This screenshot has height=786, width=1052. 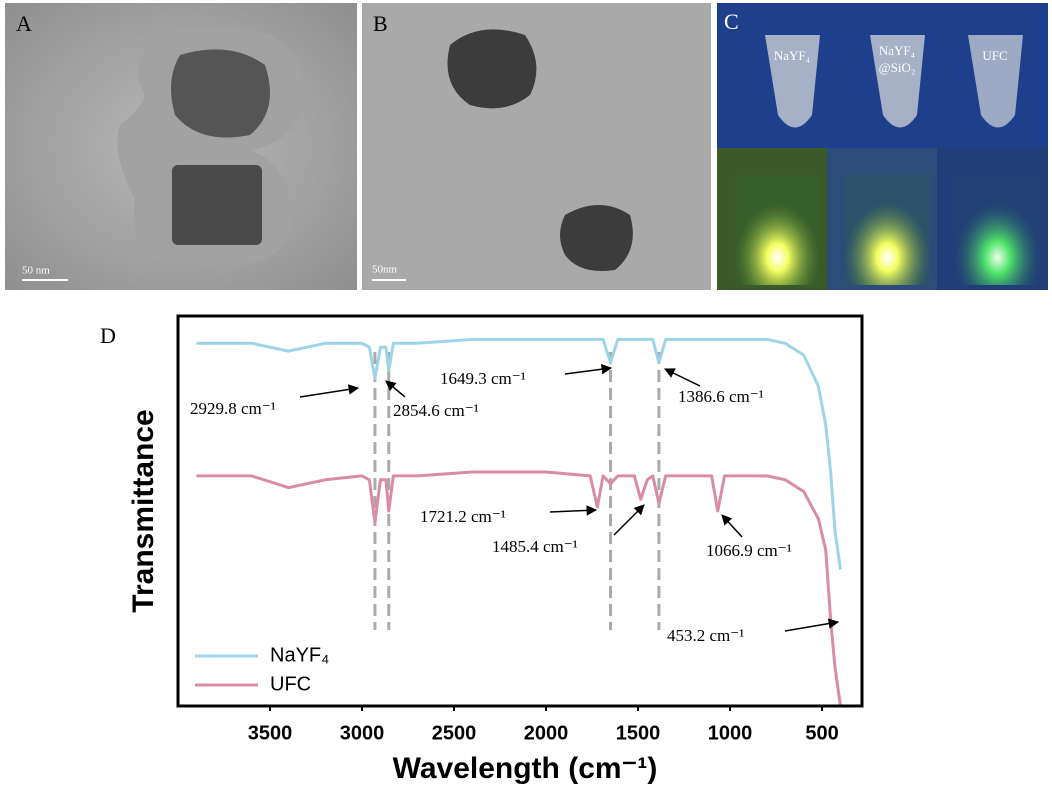 What do you see at coordinates (181, 146) in the screenshot?
I see `panel-a: A 50 nm` at bounding box center [181, 146].